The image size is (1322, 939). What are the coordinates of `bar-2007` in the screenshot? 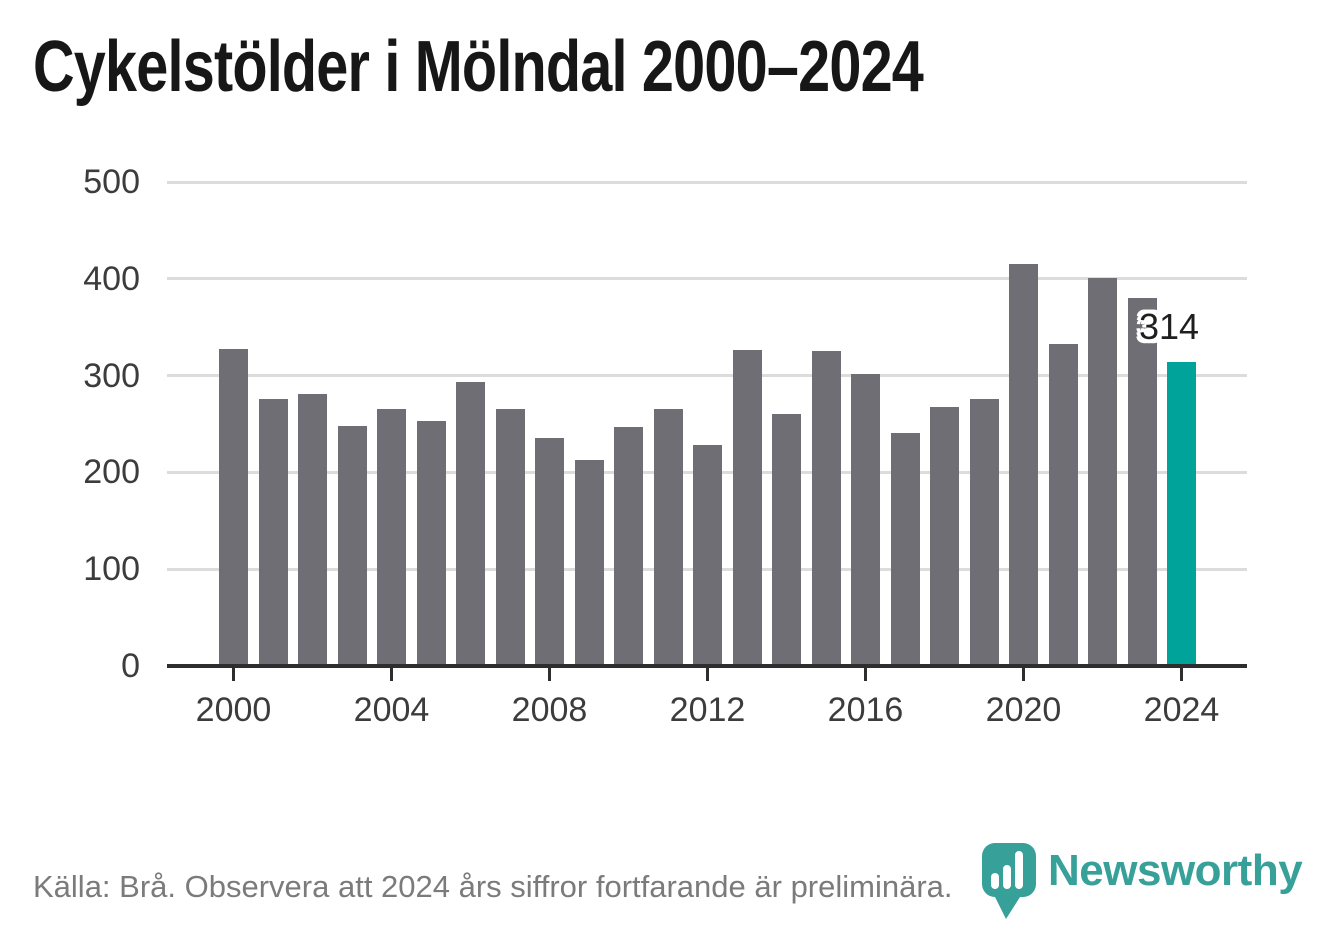 It's located at (510, 537).